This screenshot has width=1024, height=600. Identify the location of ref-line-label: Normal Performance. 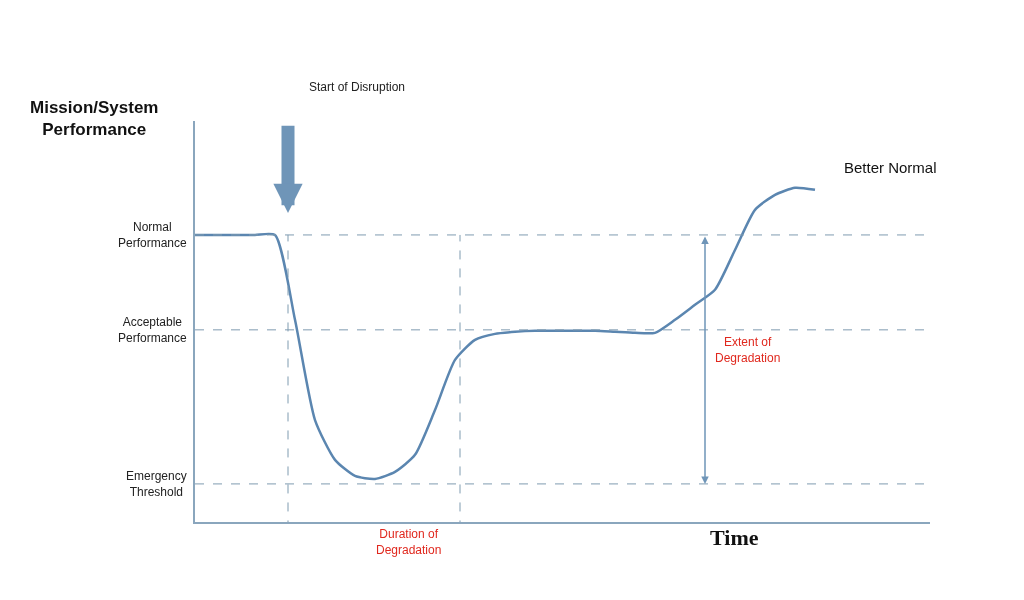
(153, 235).